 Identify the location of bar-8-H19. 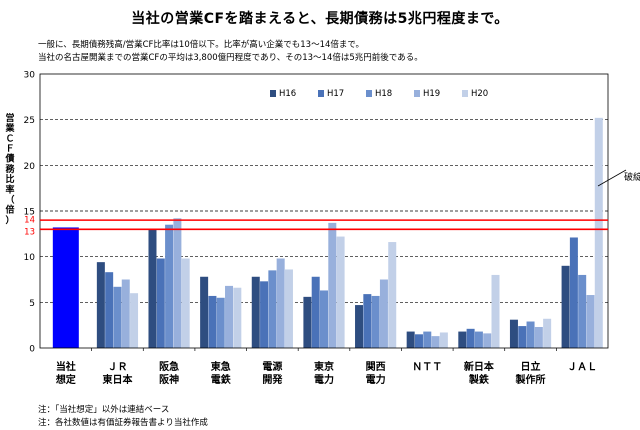
(487, 340).